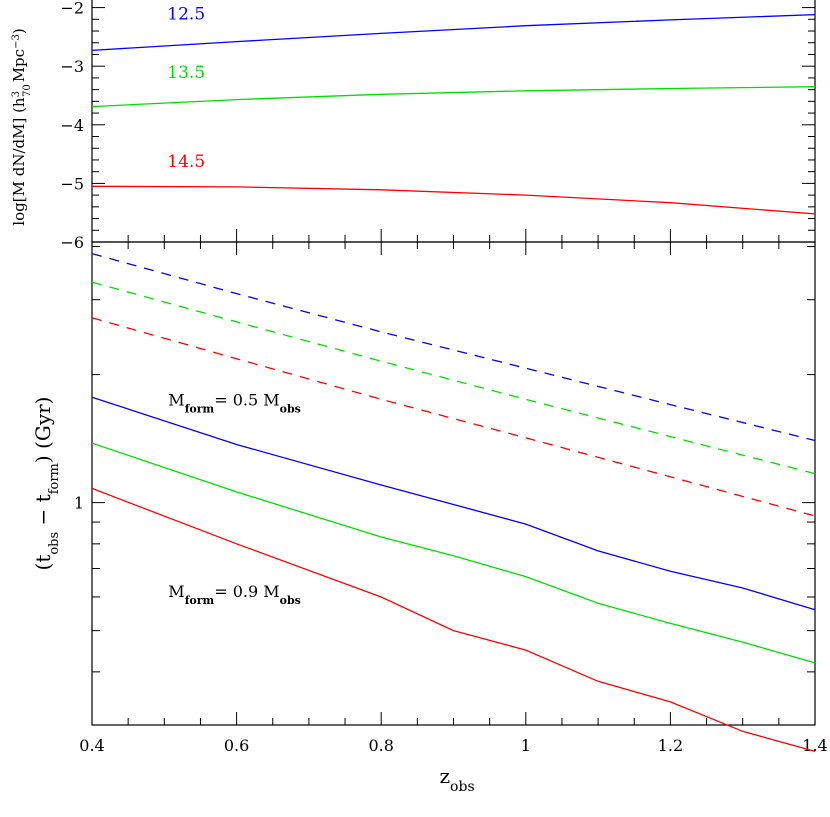 The width and height of the screenshot is (830, 817). Describe the element at coordinates (79, 503) in the screenshot. I see `bottom-y-tick-label: 1` at that location.